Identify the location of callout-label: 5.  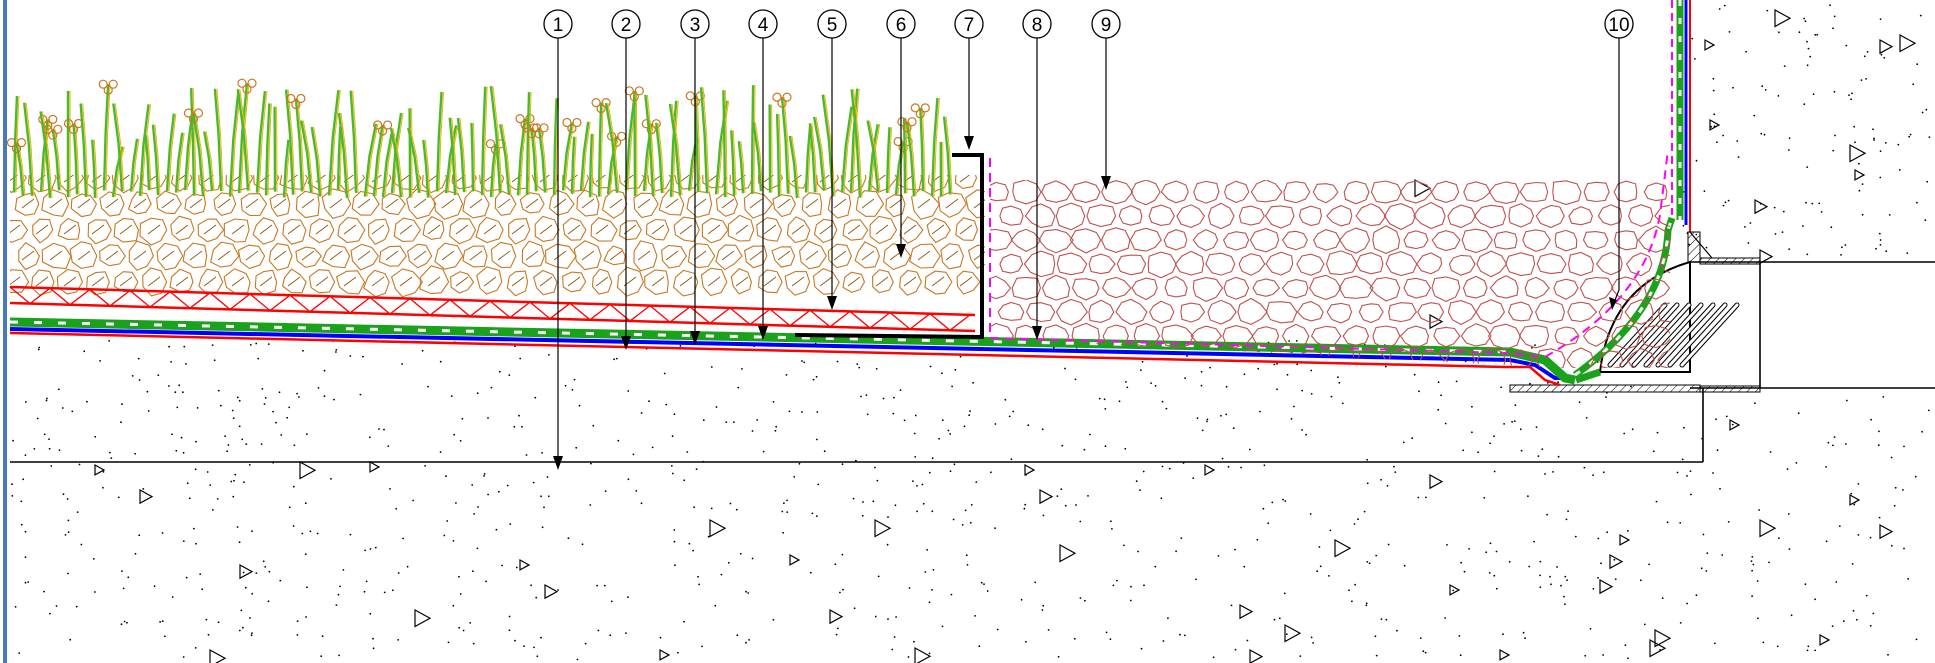
(832, 25).